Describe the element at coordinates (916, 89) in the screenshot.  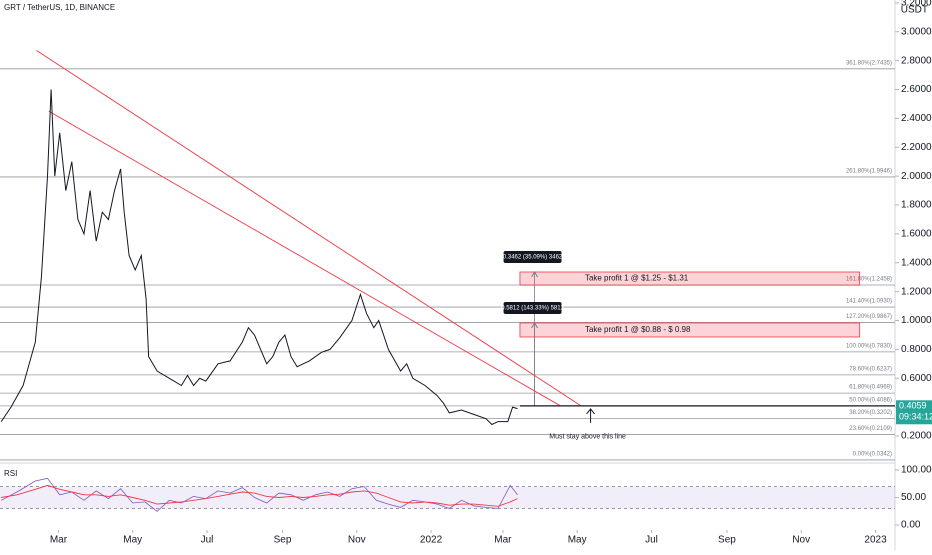
I see `y-tick-label: 2.6000` at that location.